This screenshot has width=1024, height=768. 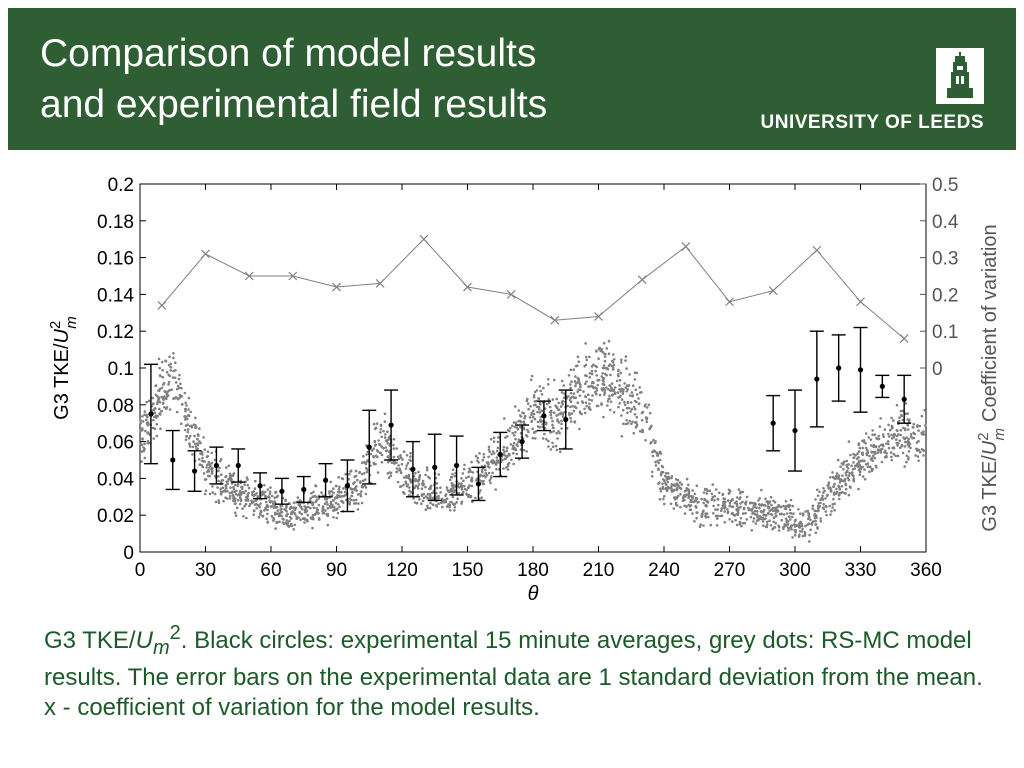 I want to click on cv-marker-stroke-b, so click(x=249, y=276).